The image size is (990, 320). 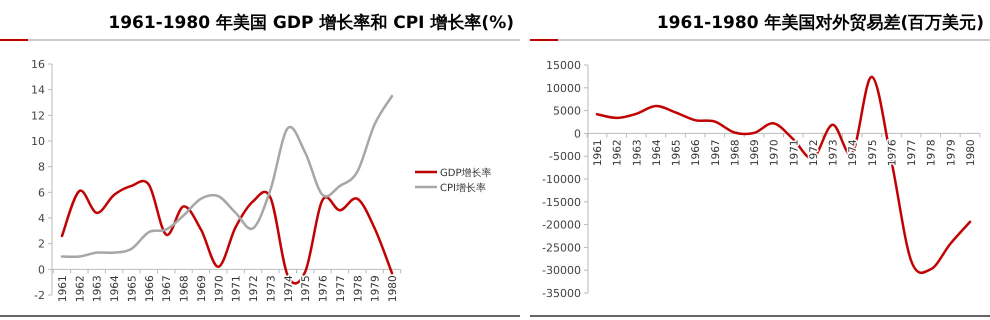 I want to click on y-tick-label: 14, so click(x=38, y=90).